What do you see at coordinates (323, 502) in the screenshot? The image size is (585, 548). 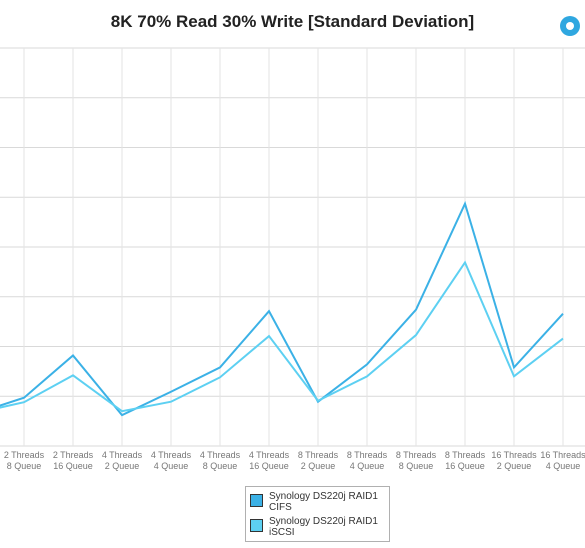 I see `legend-label-cifs: Synology DS220j RAID1 CIFS` at bounding box center [323, 502].